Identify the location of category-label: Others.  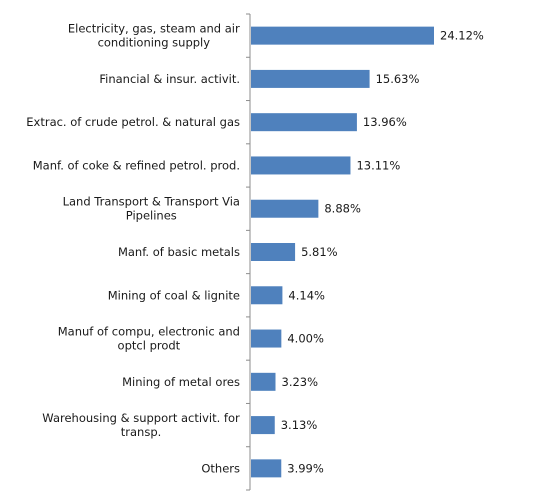
(220, 468).